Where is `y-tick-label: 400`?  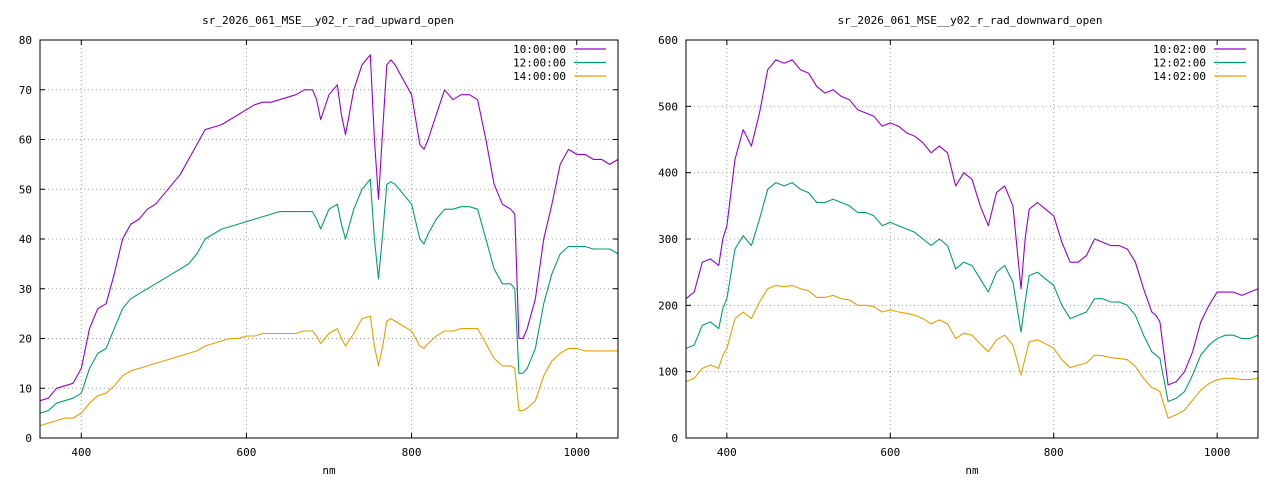
y-tick-label: 400 is located at coordinates (668, 173).